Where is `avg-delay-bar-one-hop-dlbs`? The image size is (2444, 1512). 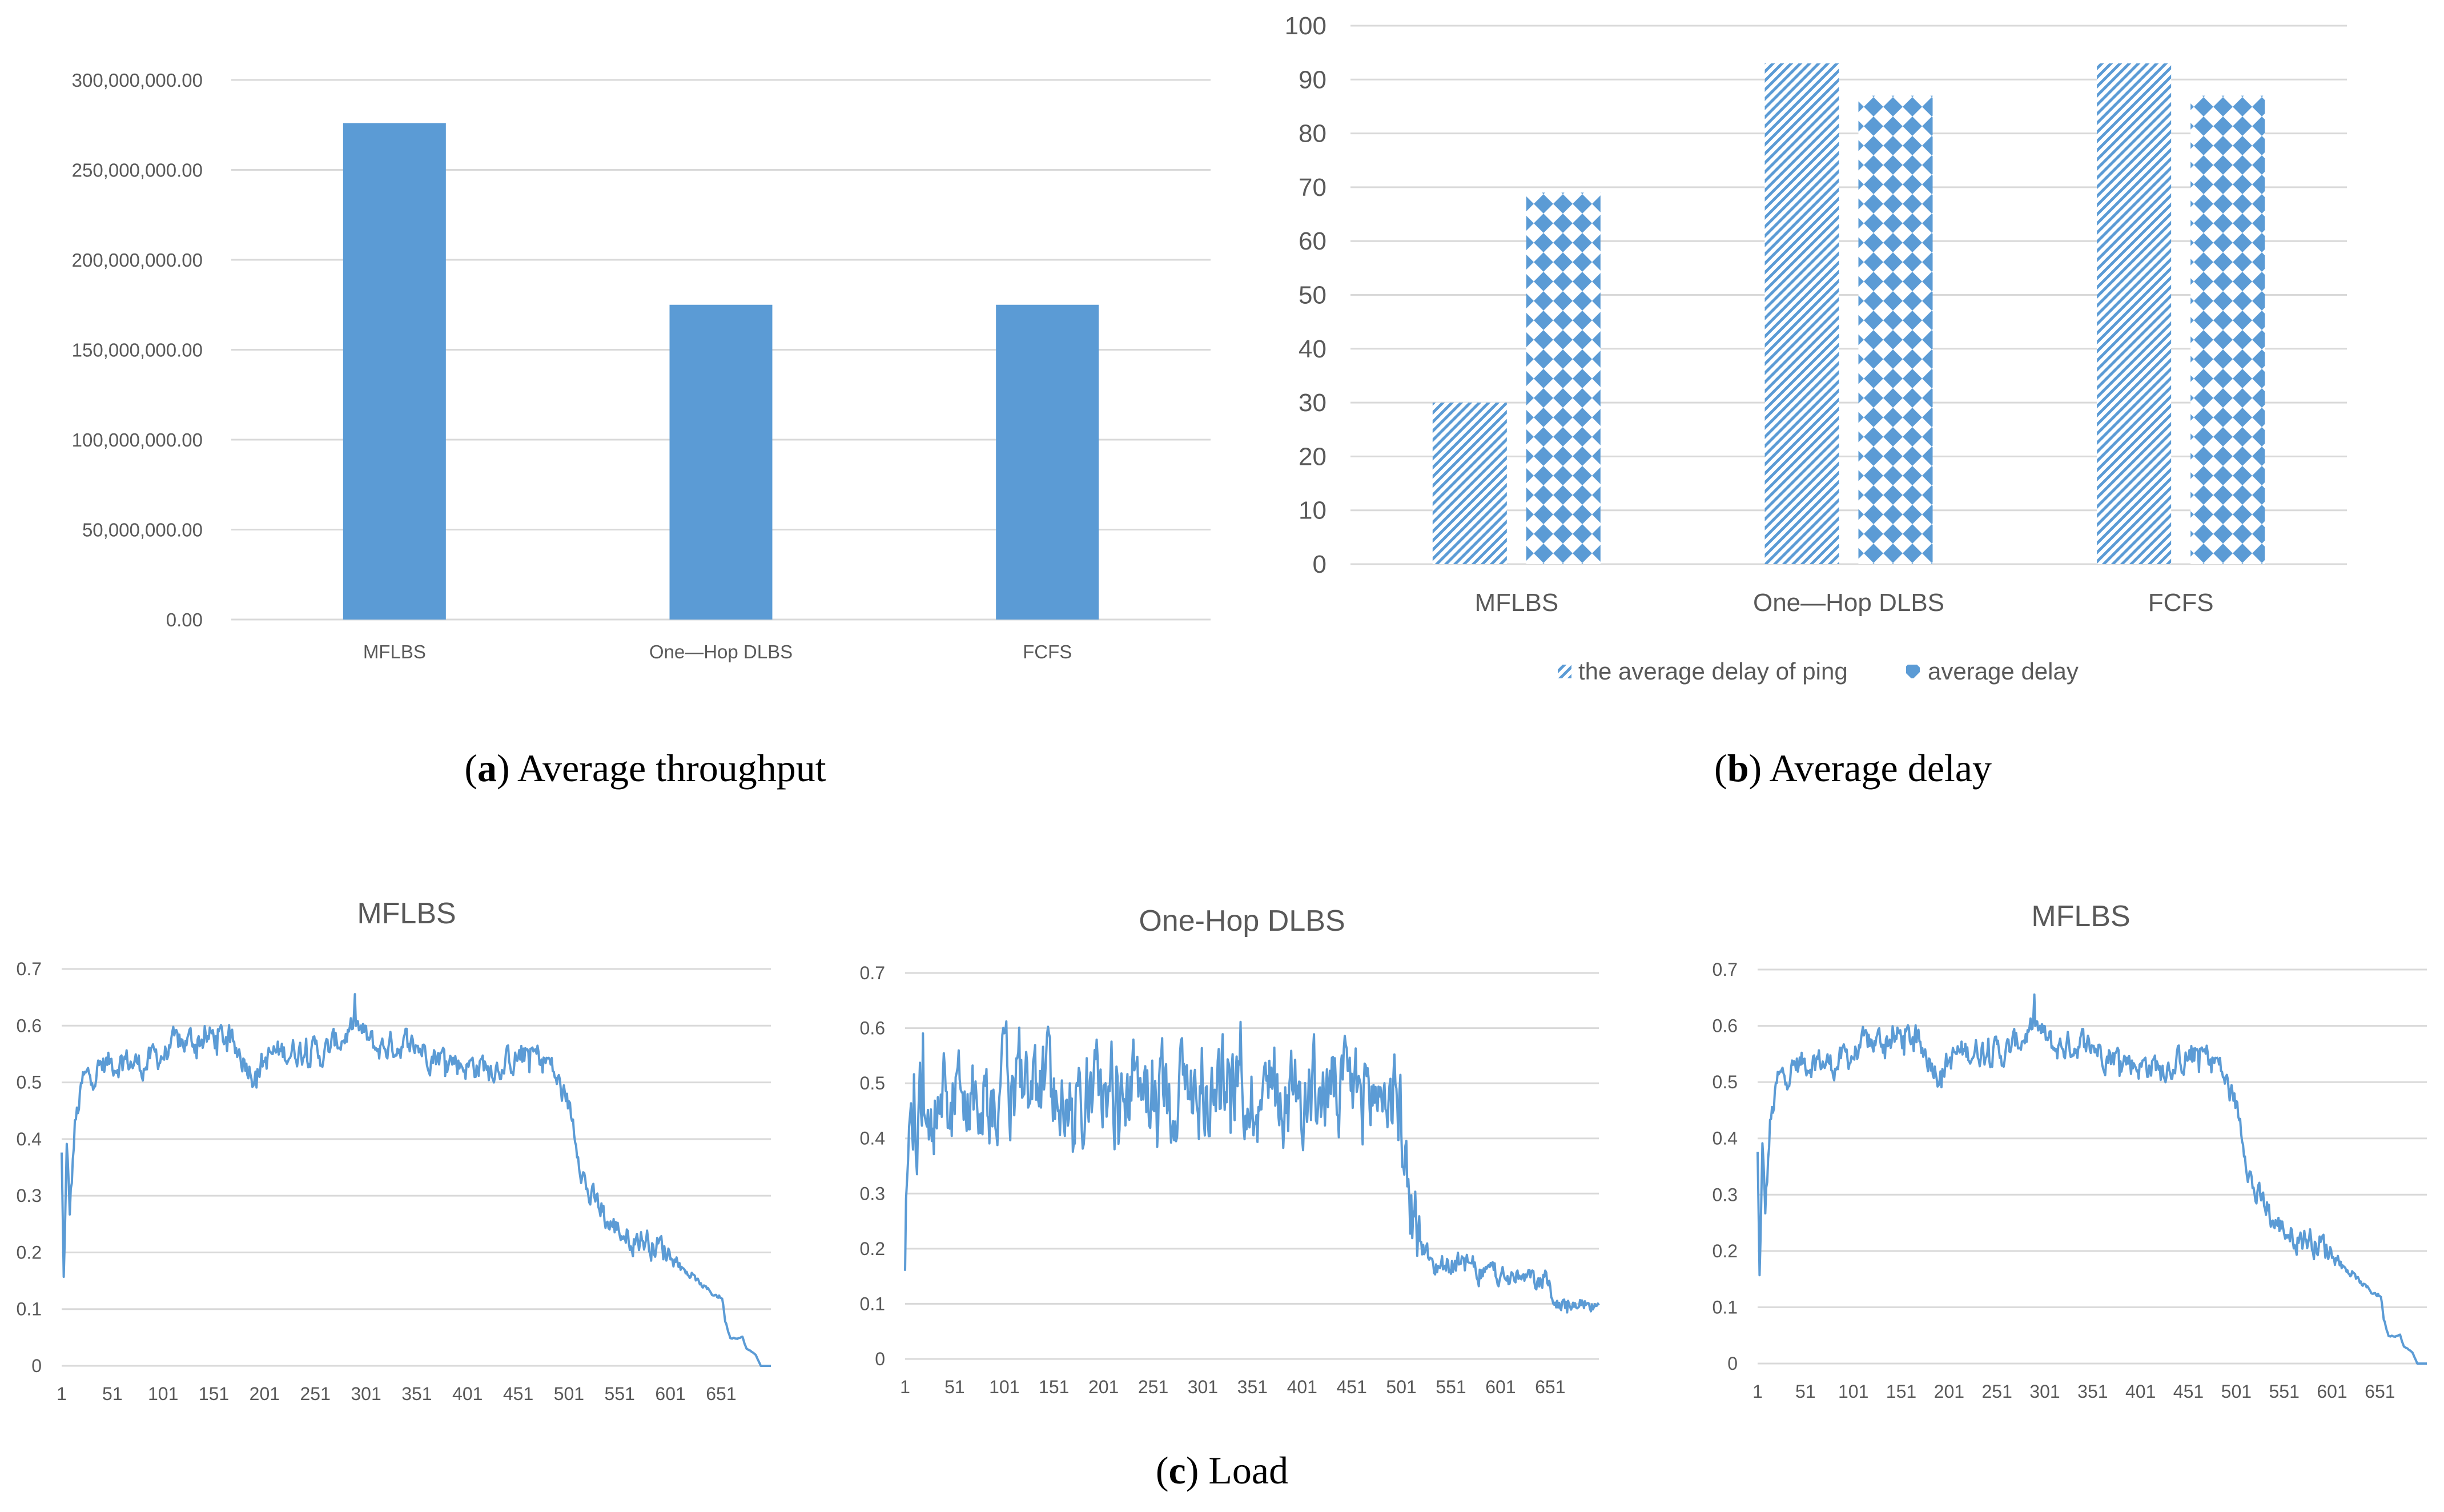 avg-delay-bar-one-hop-dlbs is located at coordinates (1895, 330).